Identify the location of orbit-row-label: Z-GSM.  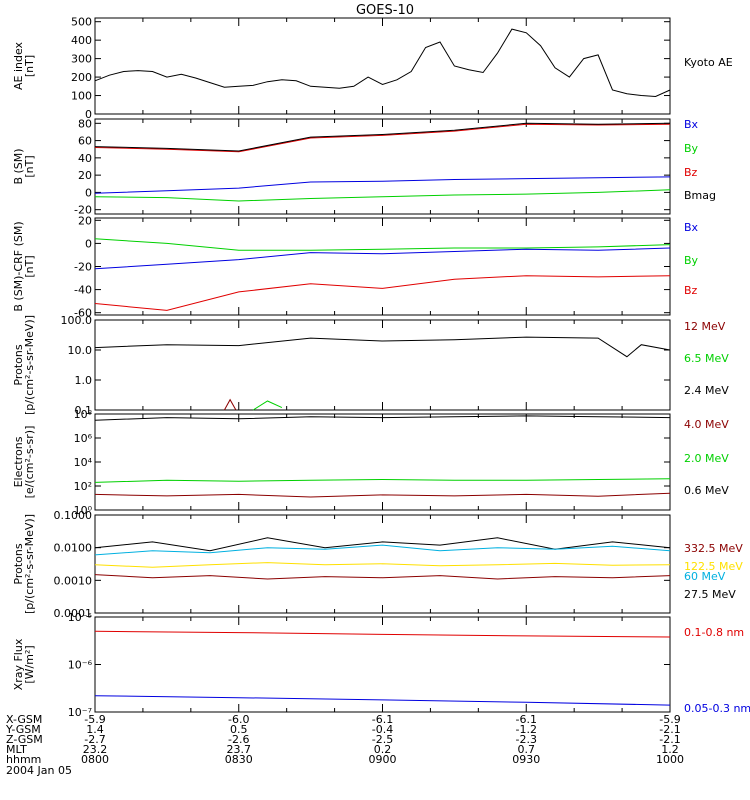
(24, 739).